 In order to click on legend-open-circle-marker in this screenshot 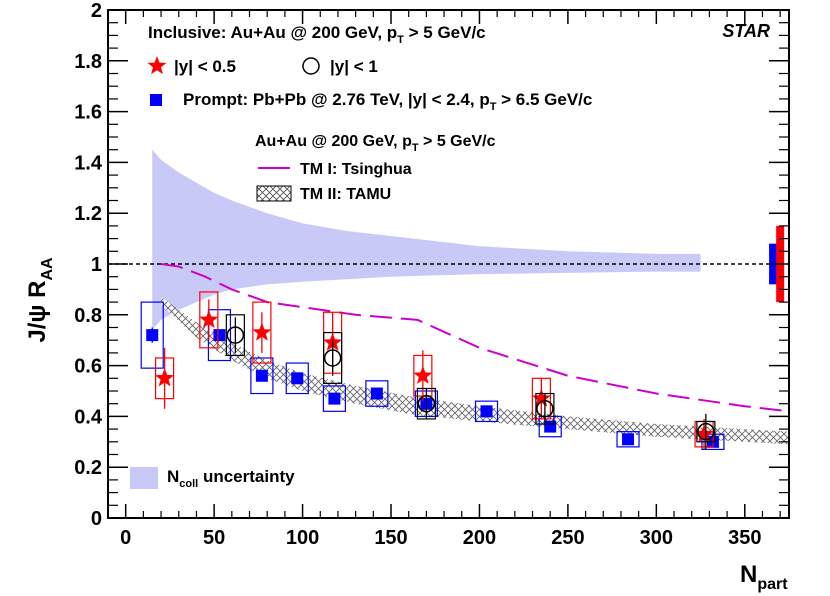, I will do `click(311, 66)`.